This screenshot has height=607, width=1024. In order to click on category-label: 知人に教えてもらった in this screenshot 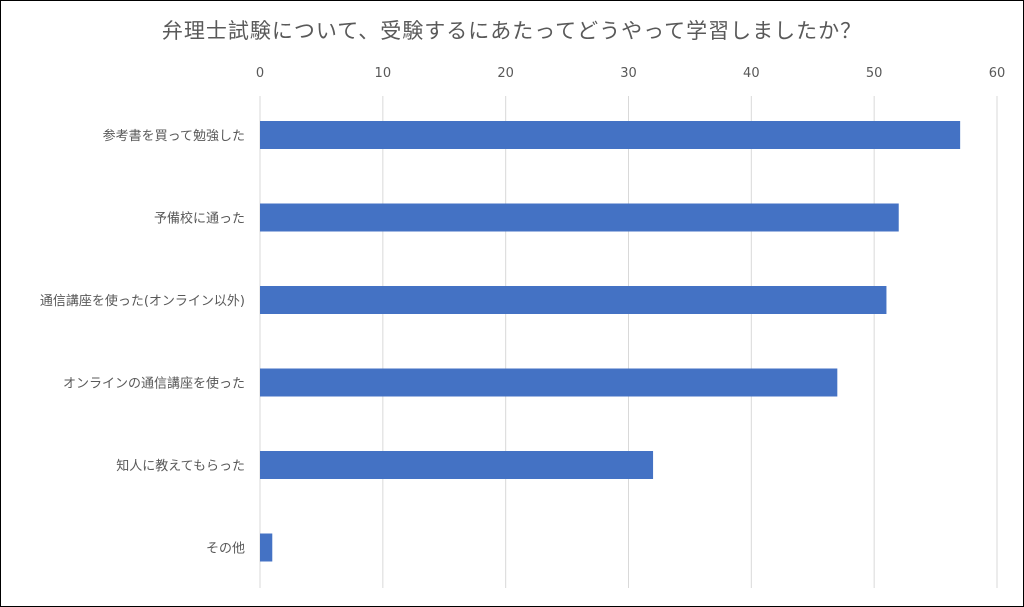, I will do `click(180, 466)`.